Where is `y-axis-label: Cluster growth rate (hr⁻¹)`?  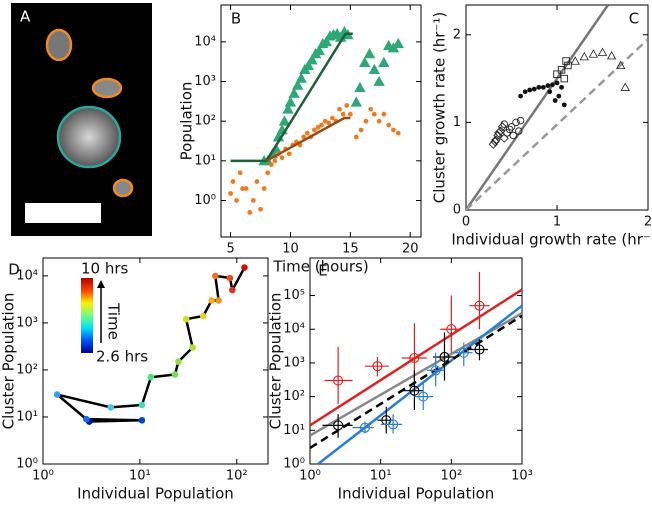 y-axis-label: Cluster growth rate (hr⁻¹) is located at coordinates (440, 108).